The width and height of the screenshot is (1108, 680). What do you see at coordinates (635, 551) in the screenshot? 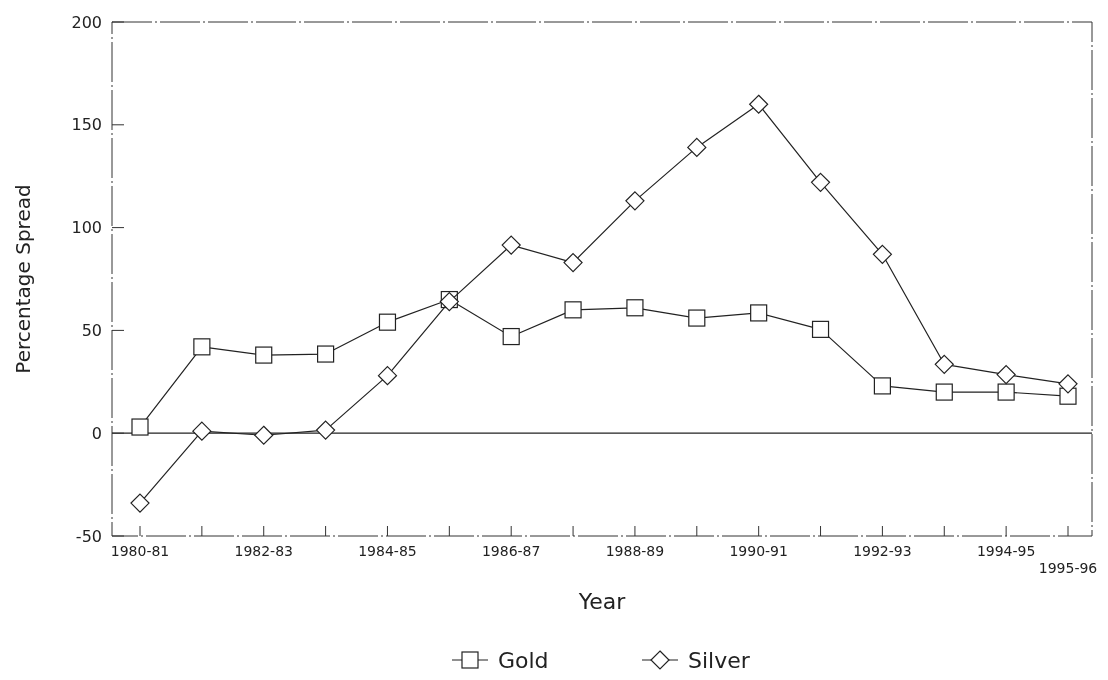
I see `x-tick-label: 1988-89` at bounding box center [635, 551].